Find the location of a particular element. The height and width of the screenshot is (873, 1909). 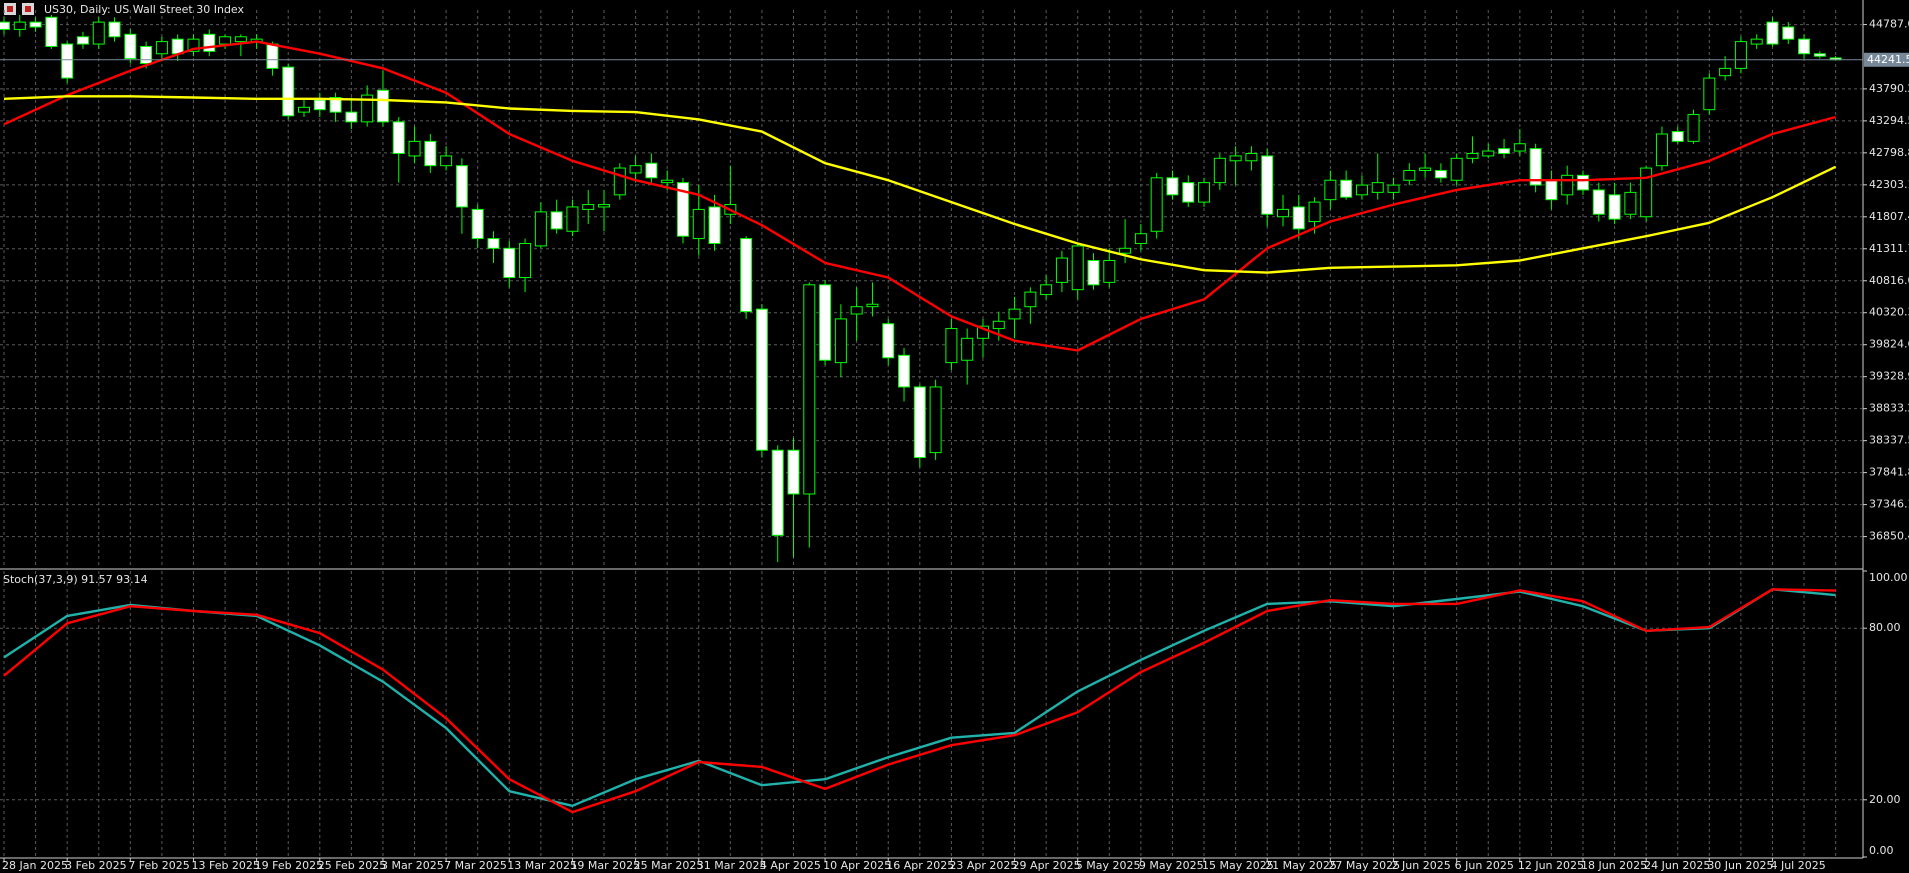

x-tick-label: 9 May 2025 is located at coordinates (1171, 865).